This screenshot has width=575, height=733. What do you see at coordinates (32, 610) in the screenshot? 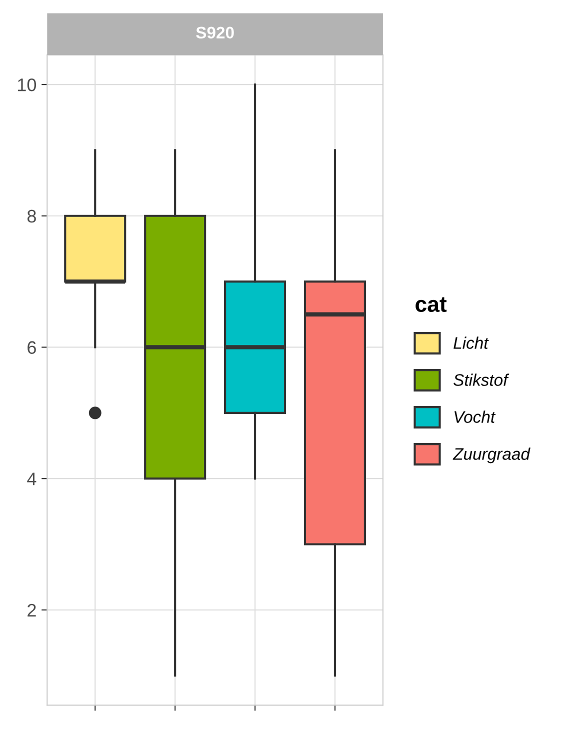
I see `y-tick-label: 2` at bounding box center [32, 610].